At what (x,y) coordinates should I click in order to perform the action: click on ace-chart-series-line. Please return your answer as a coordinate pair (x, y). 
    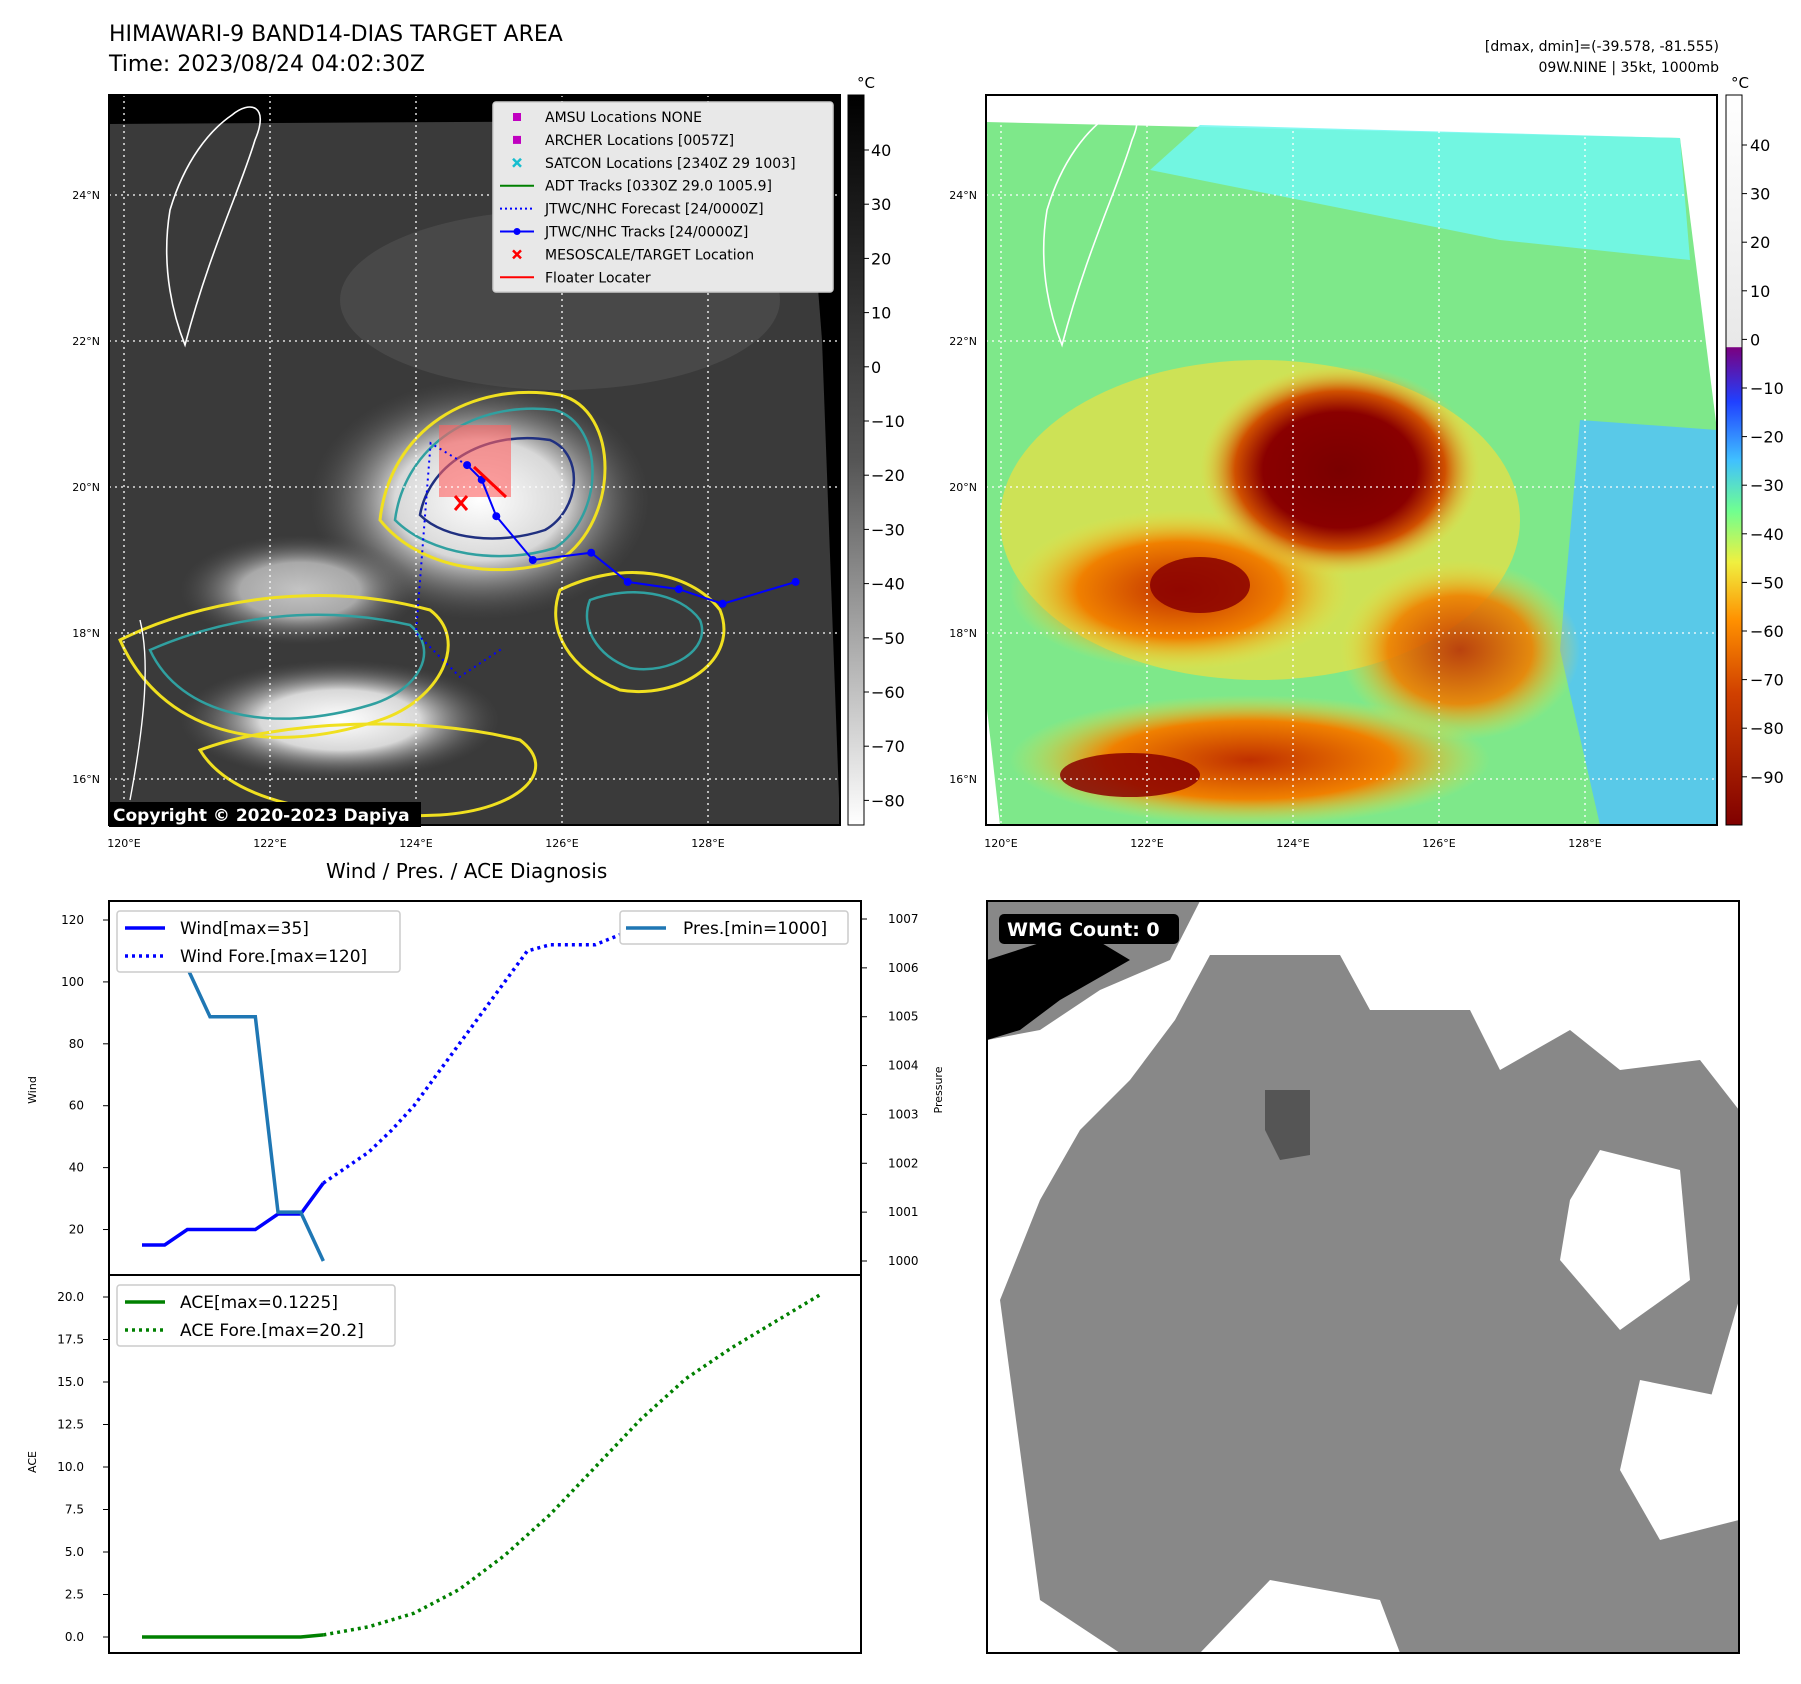
    Looking at the image, I should click on (573, 1464).